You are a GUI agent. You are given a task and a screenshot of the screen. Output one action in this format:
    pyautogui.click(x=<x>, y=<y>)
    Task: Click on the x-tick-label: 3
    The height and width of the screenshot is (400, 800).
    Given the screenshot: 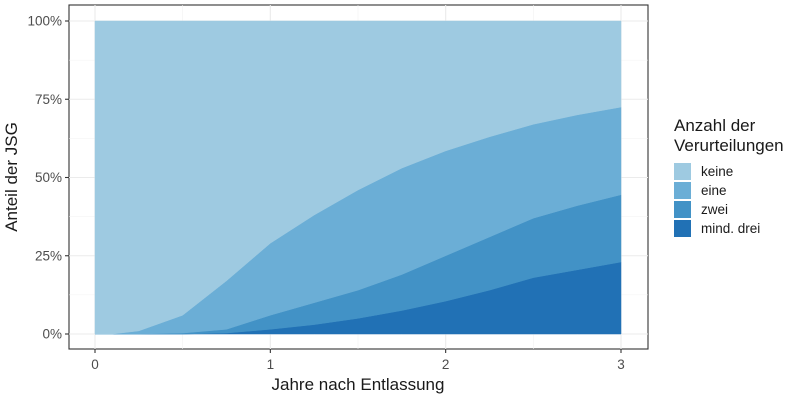 What is the action you would take?
    pyautogui.click(x=621, y=364)
    